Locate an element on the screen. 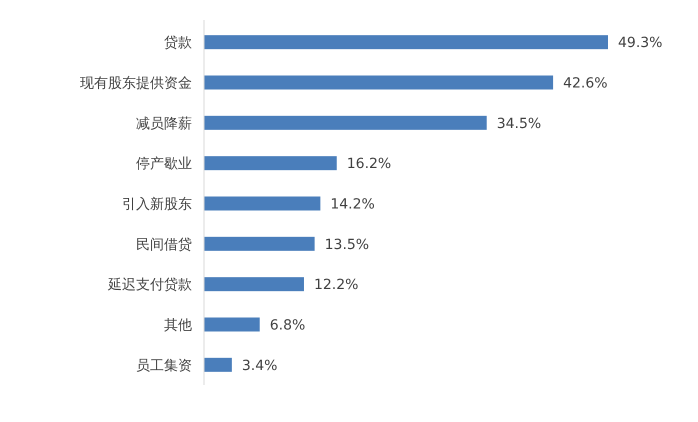  data-label: 34.5% is located at coordinates (519, 124).